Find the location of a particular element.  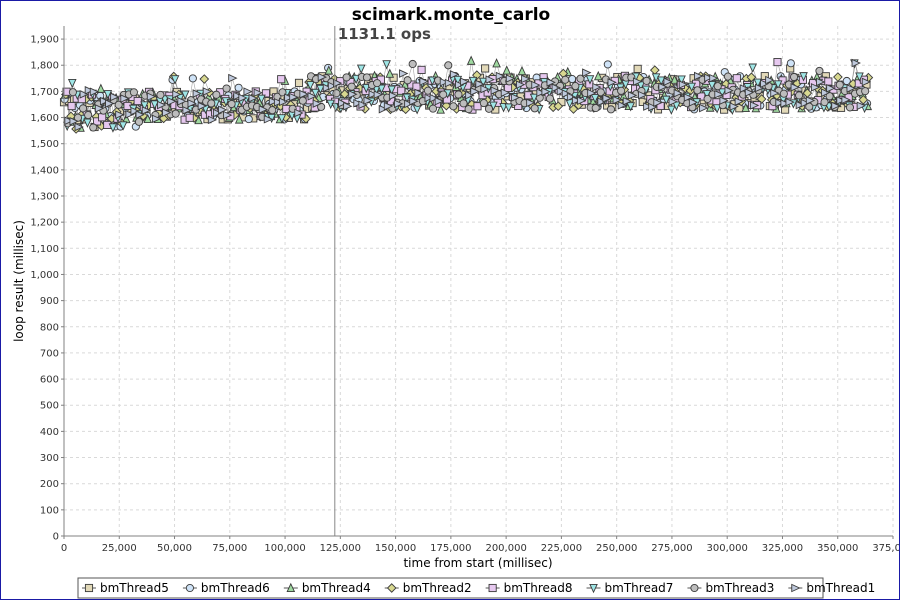

y-tick-label: 300 is located at coordinates (49, 458).